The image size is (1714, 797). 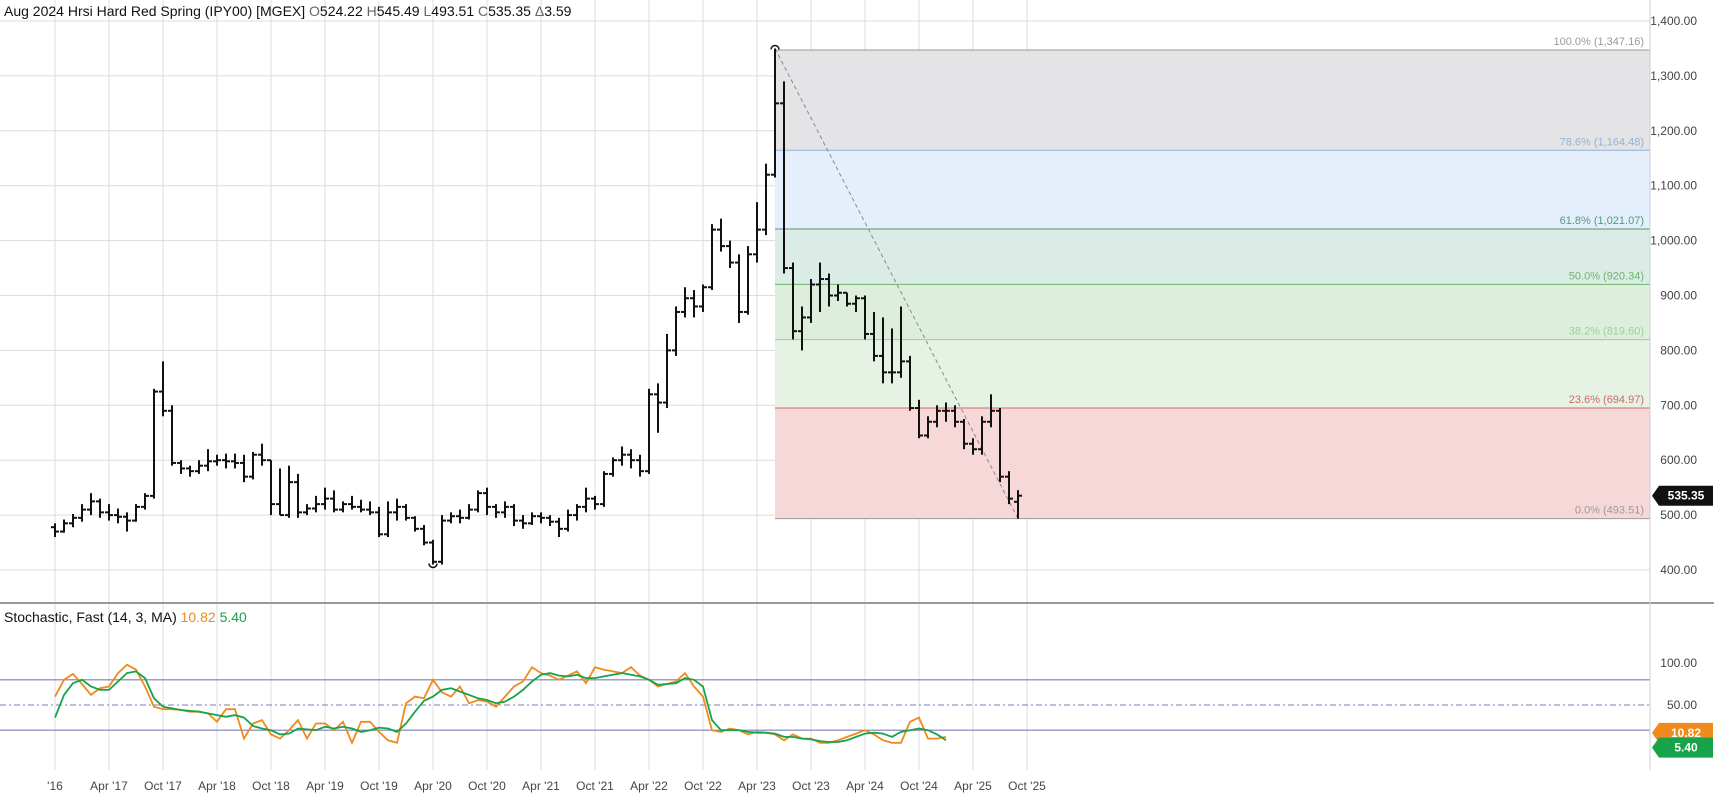 I want to click on stoch-d-line, so click(x=500, y=706).